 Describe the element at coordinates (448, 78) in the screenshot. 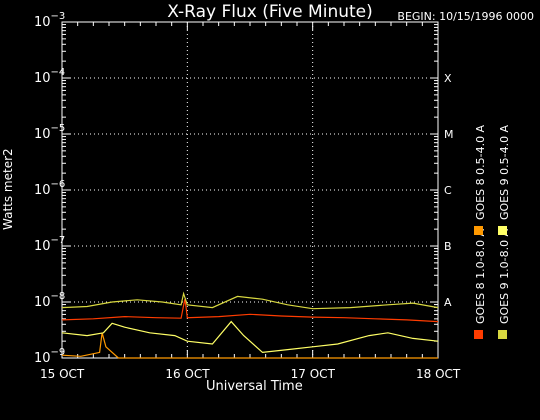

I see `flare-class-x: X` at that location.